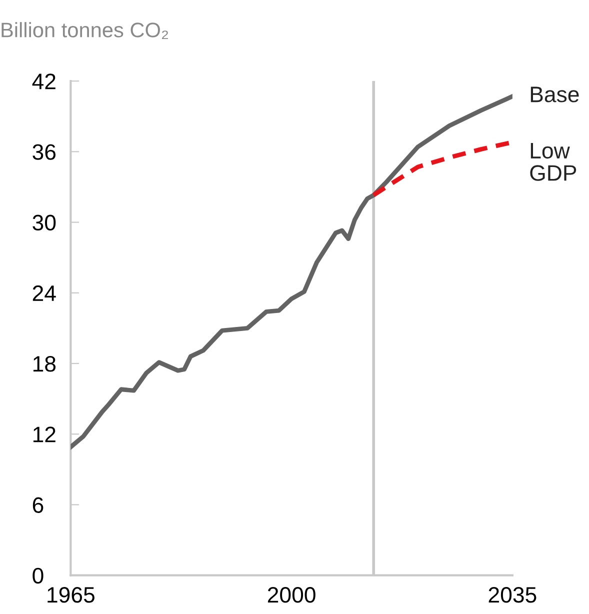 Image resolution: width=589 pixels, height=614 pixels. I want to click on y-tick-label: 30, so click(44, 222).